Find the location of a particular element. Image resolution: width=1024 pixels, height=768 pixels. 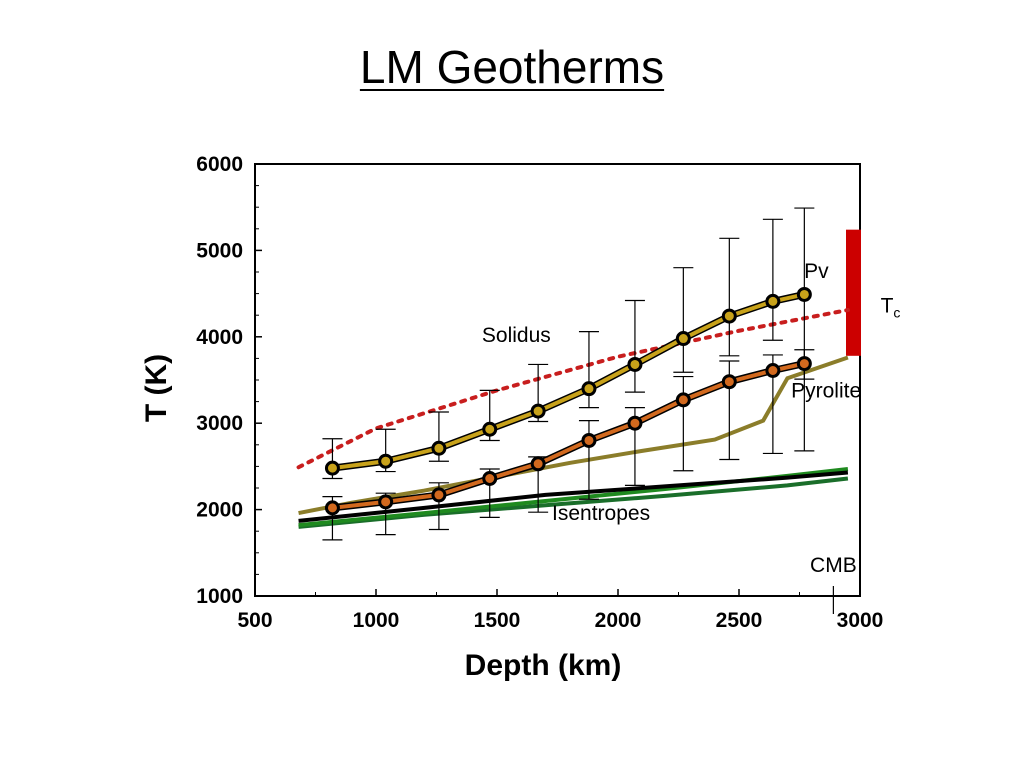

annotation: CMB is located at coordinates (833, 565).